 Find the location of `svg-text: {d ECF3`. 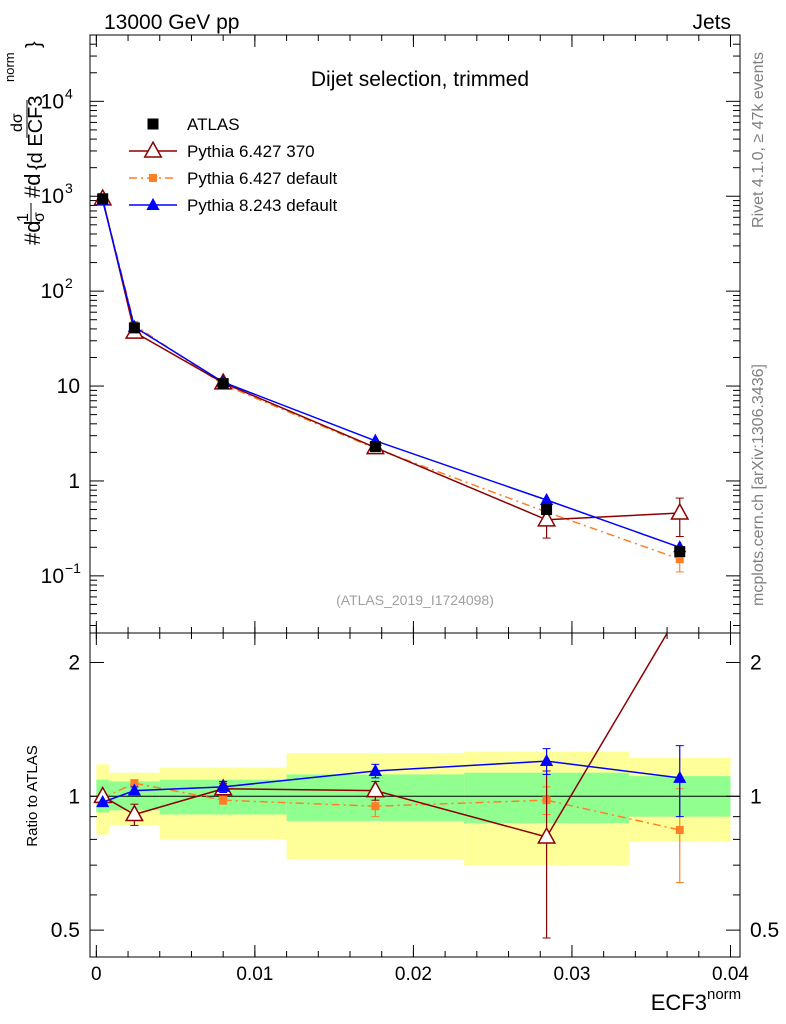

svg-text: {d ECF3 is located at coordinates (36, 133).